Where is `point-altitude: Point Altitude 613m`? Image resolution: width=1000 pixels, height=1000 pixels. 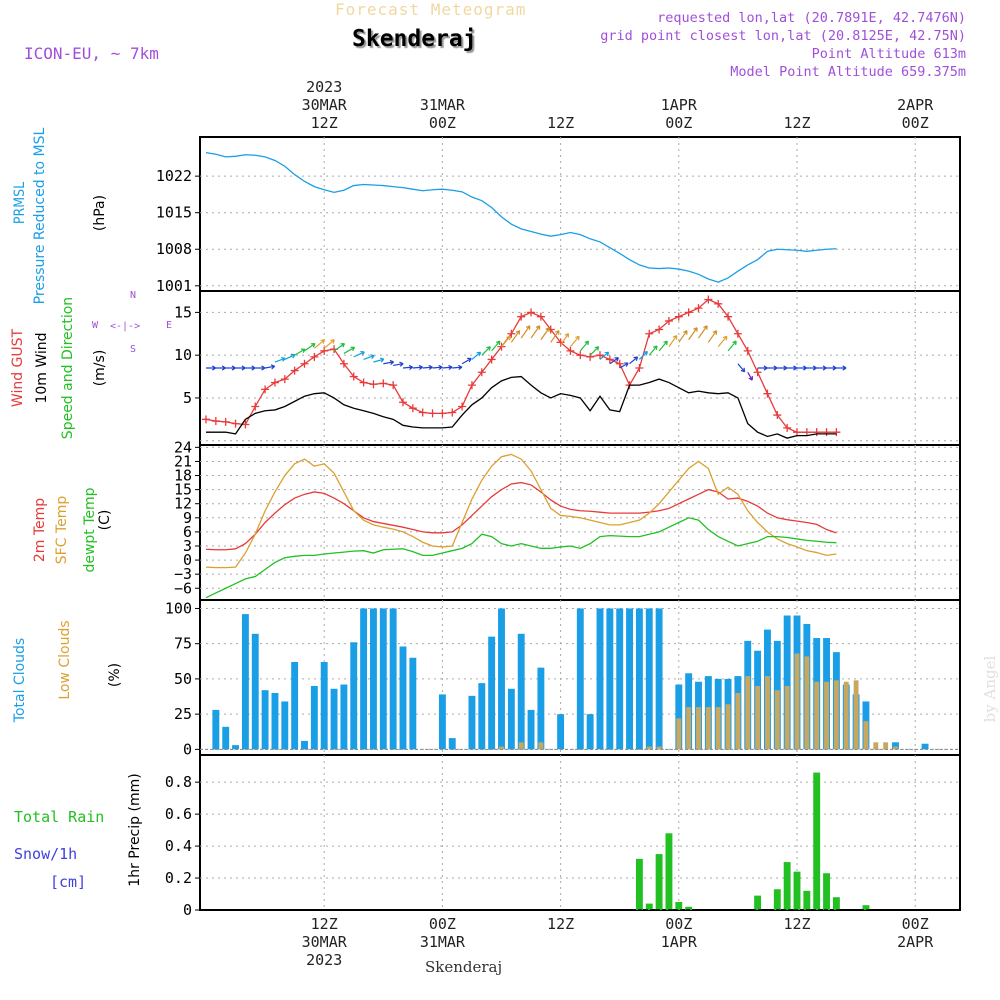 point-altitude: Point Altitude 613m is located at coordinates (888, 54).